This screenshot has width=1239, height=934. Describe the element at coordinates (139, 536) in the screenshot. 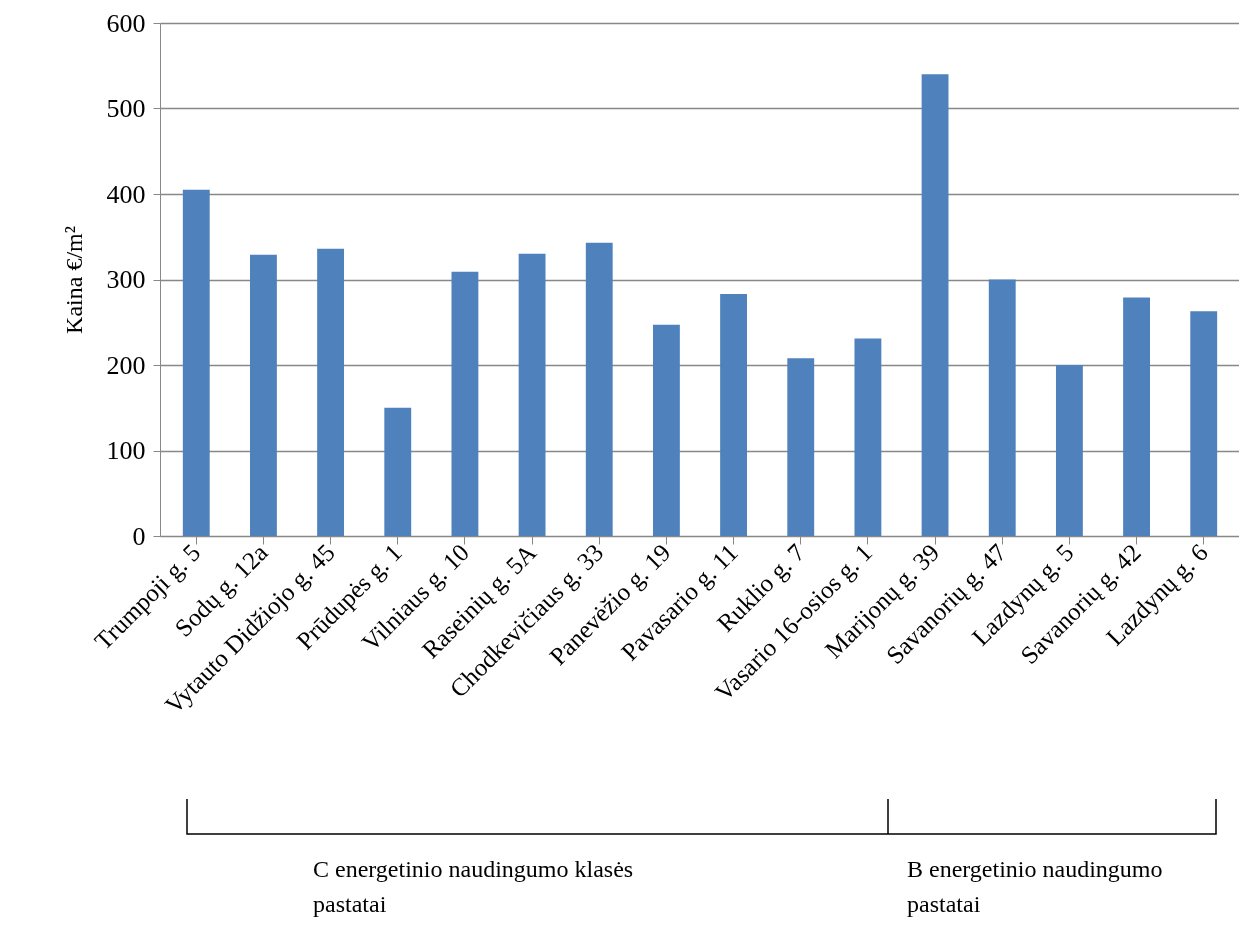

I see `y-tick-label: 0` at that location.